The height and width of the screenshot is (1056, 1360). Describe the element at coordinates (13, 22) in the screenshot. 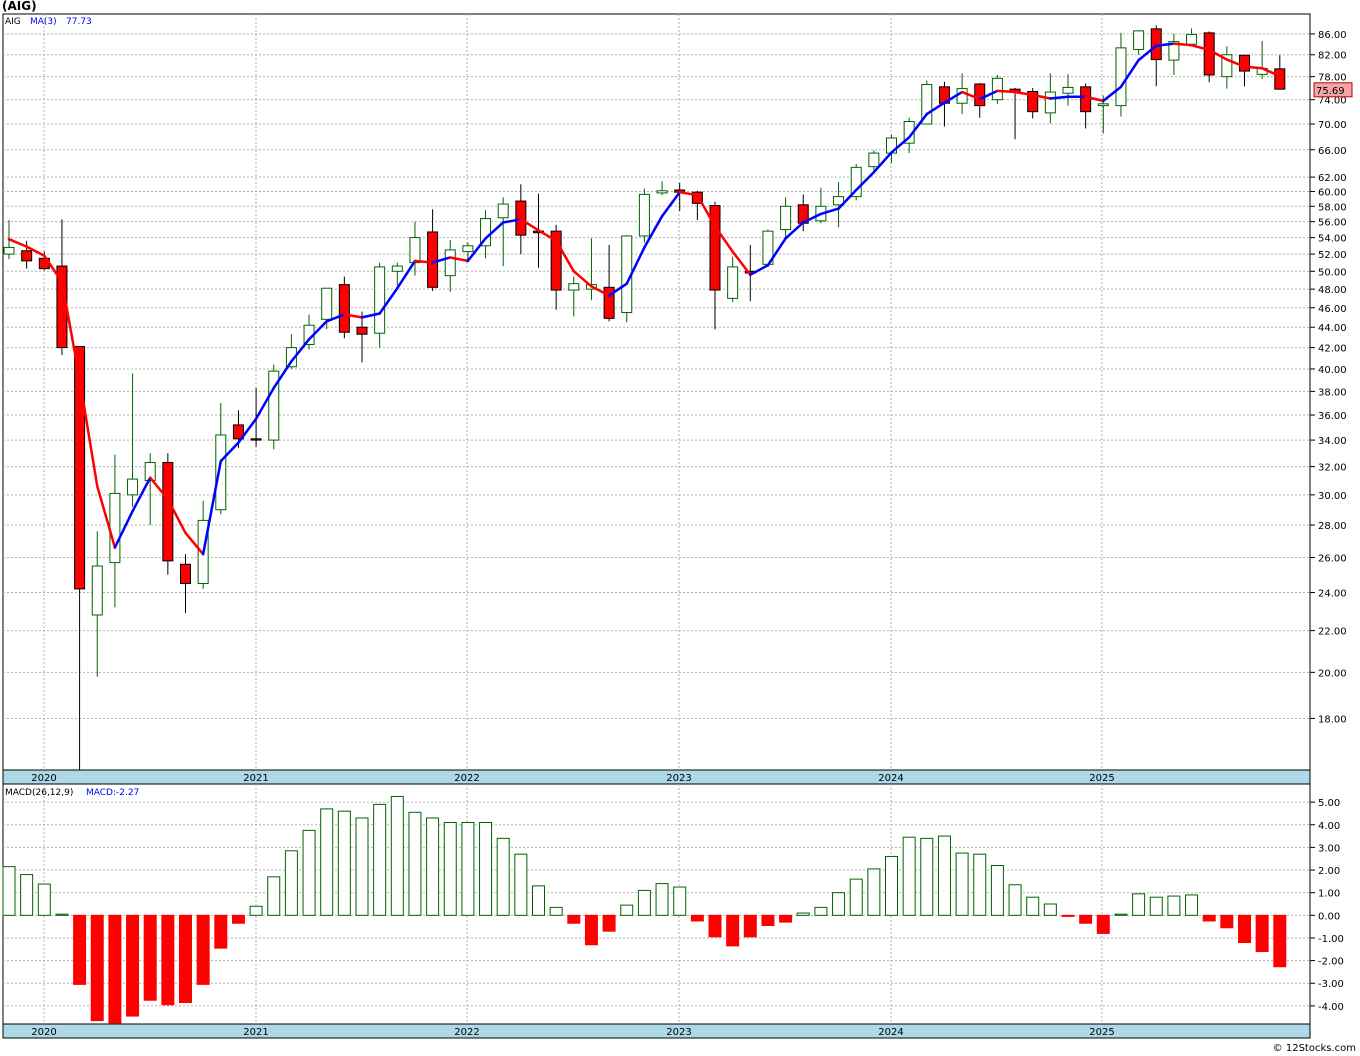

I see `legend-symbol: AIG` at that location.